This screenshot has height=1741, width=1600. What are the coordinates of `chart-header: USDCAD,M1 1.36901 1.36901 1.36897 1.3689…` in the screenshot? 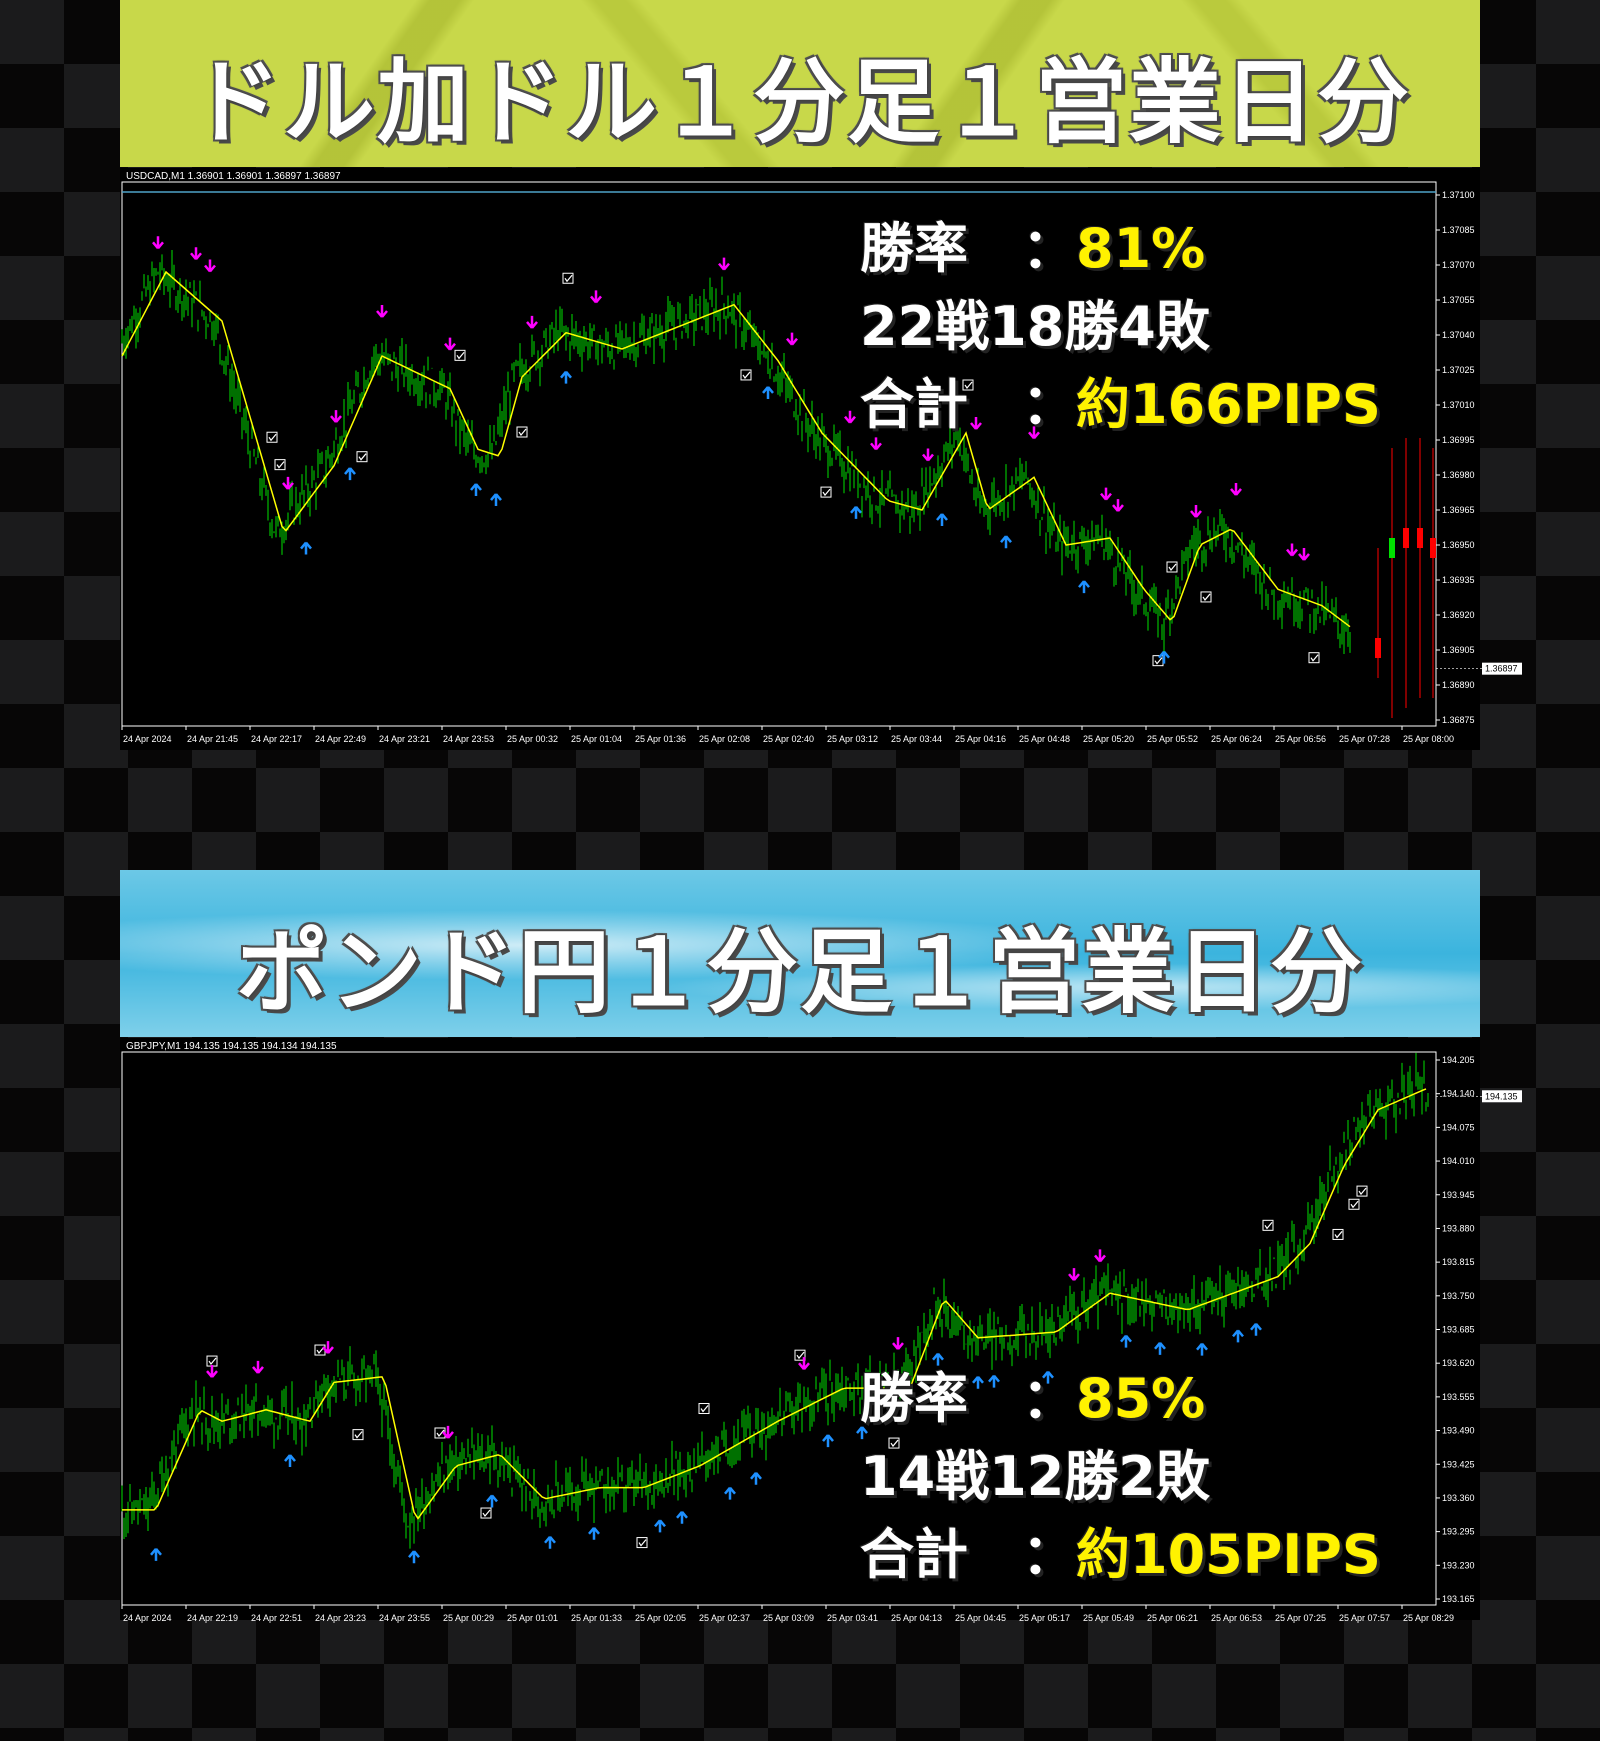 It's located at (233, 176).